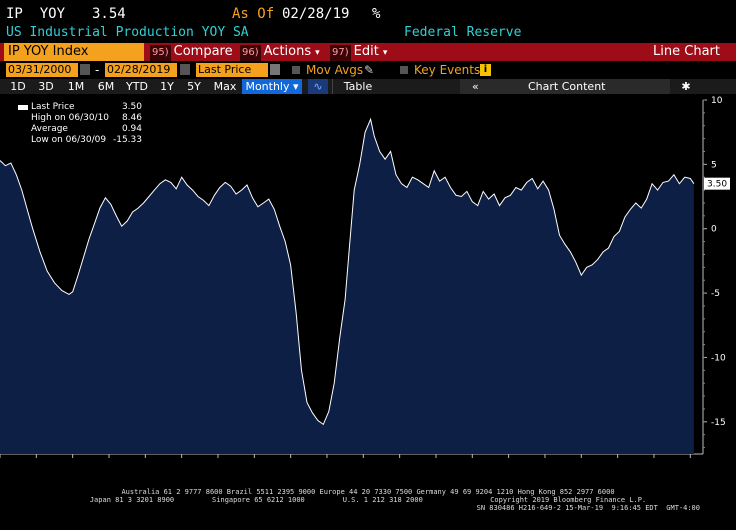 This screenshot has width=736, height=530. I want to click on y-tick-label: 5, so click(714, 165).